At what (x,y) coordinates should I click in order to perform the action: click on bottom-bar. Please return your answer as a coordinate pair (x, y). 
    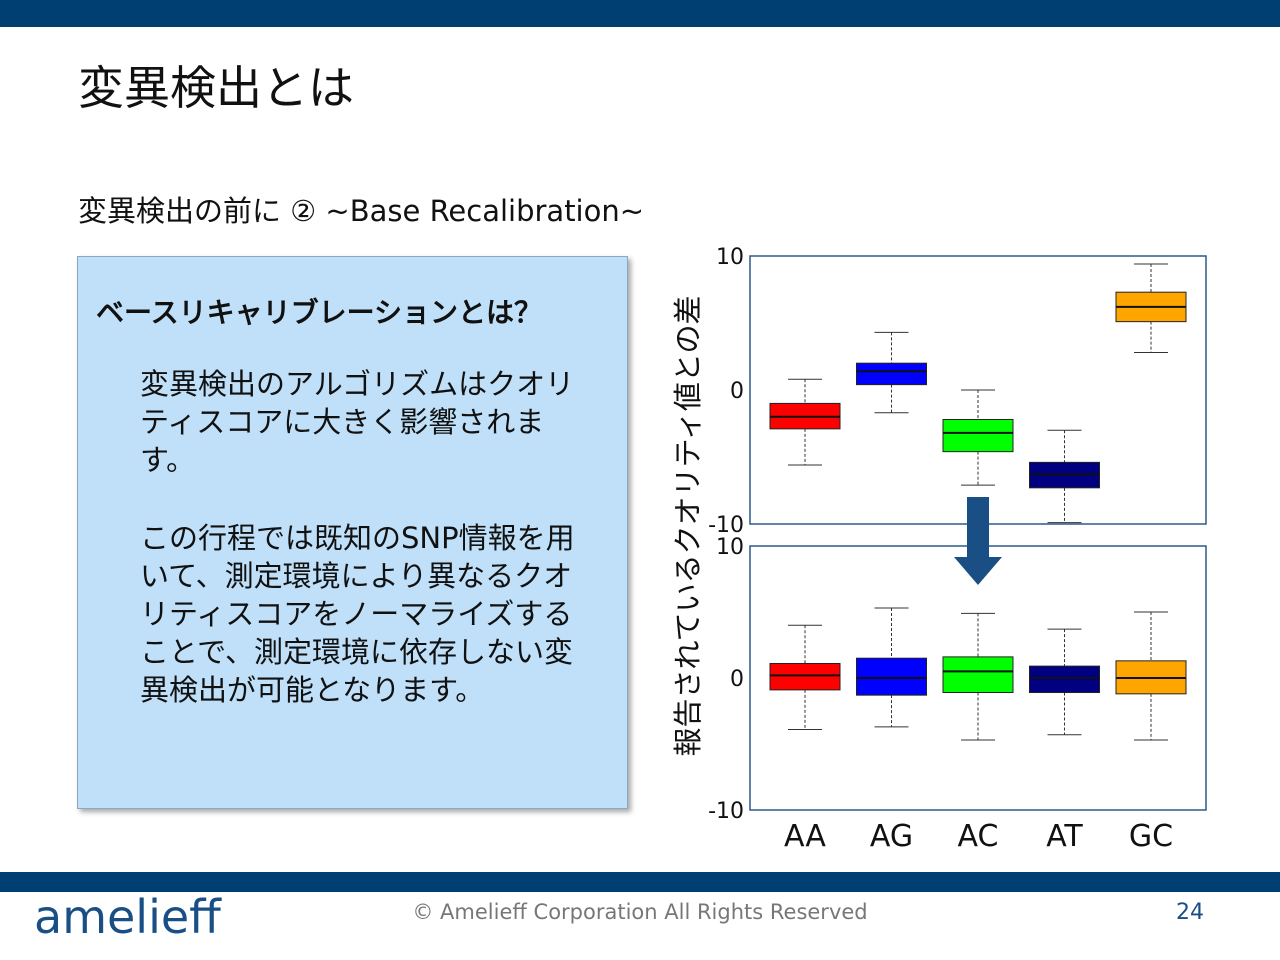
    Looking at the image, I should click on (640, 882).